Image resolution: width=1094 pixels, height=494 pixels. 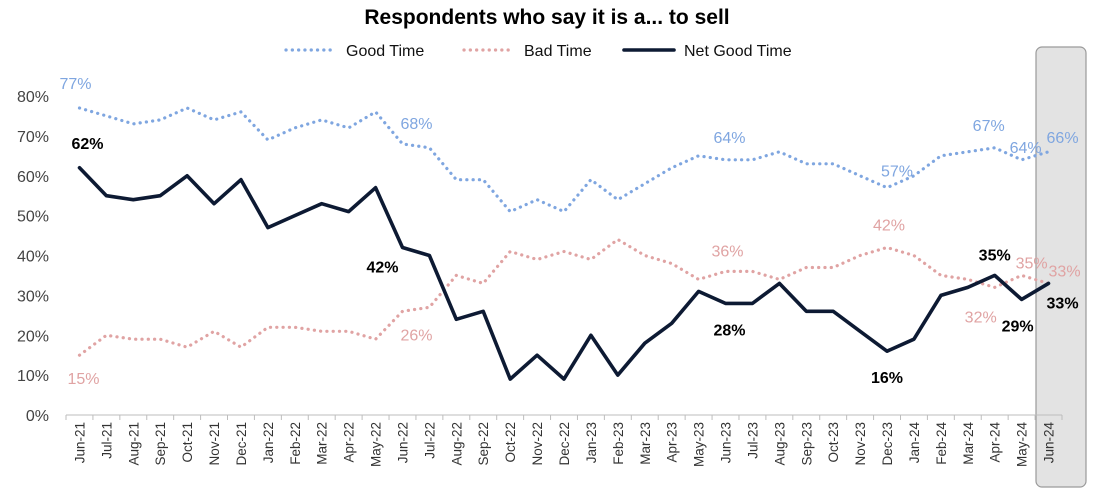 I want to click on y-tick-label: 80%, so click(x=33, y=97).